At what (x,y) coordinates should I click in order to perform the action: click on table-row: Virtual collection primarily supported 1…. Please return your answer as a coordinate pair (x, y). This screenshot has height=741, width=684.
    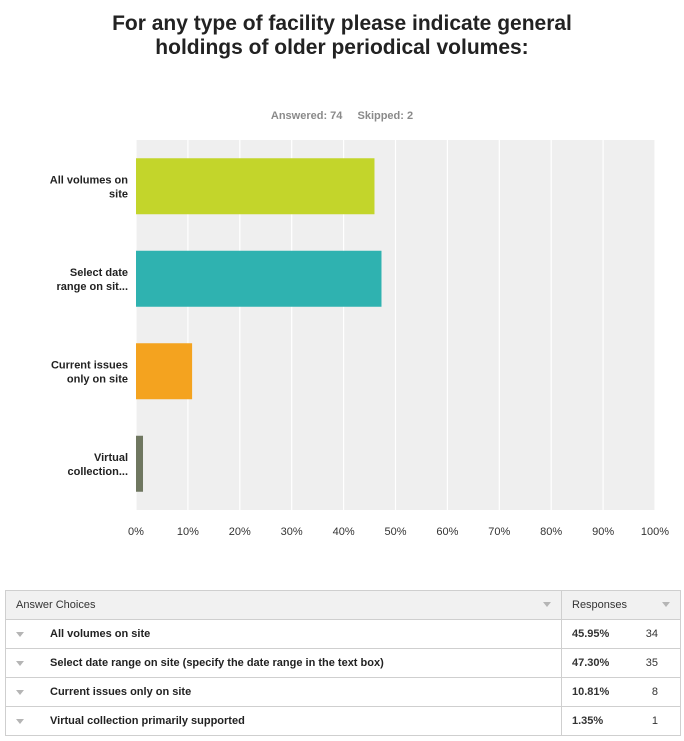
    Looking at the image, I should click on (343, 721).